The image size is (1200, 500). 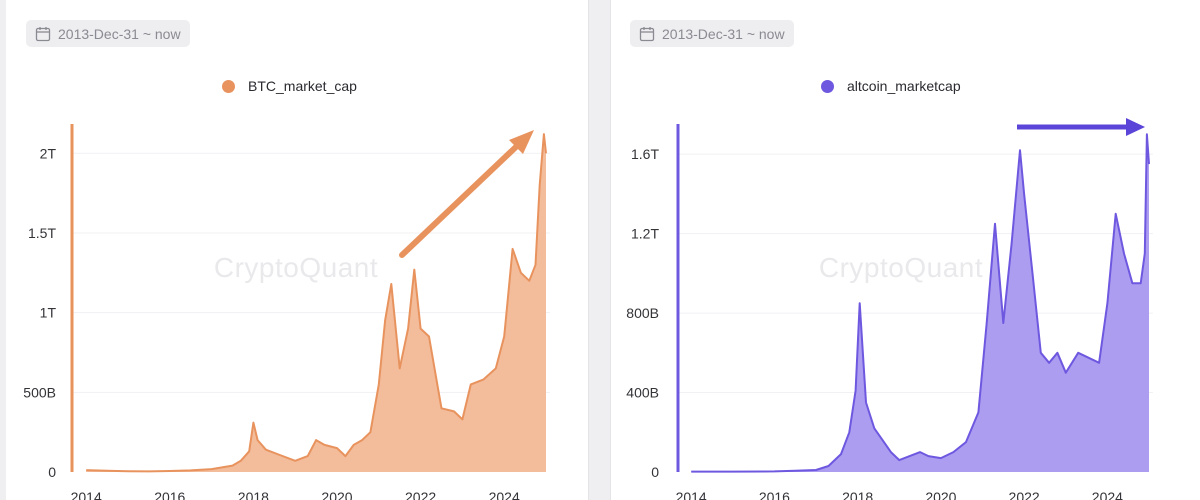 I want to click on trend-arrow-shaft, so click(x=460, y=200).